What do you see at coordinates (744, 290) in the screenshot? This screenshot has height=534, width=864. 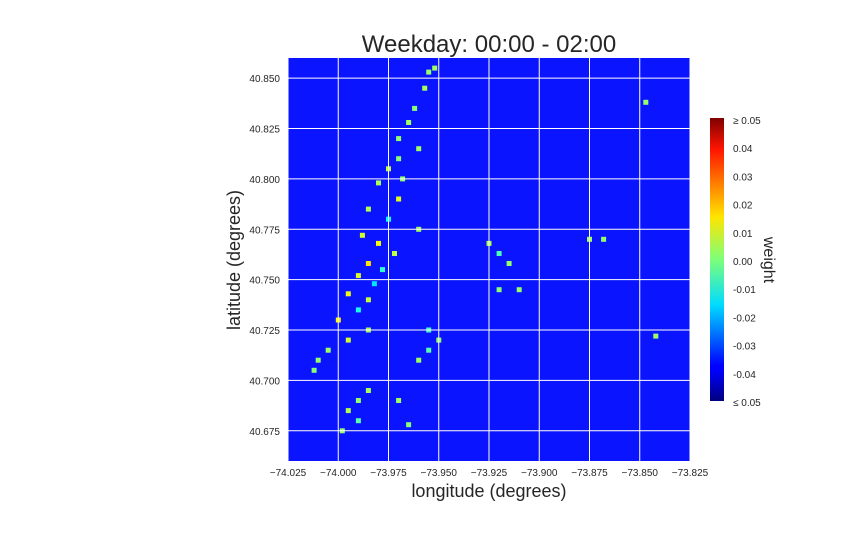 I see `colorbar-tick-label: -0.01` at bounding box center [744, 290].